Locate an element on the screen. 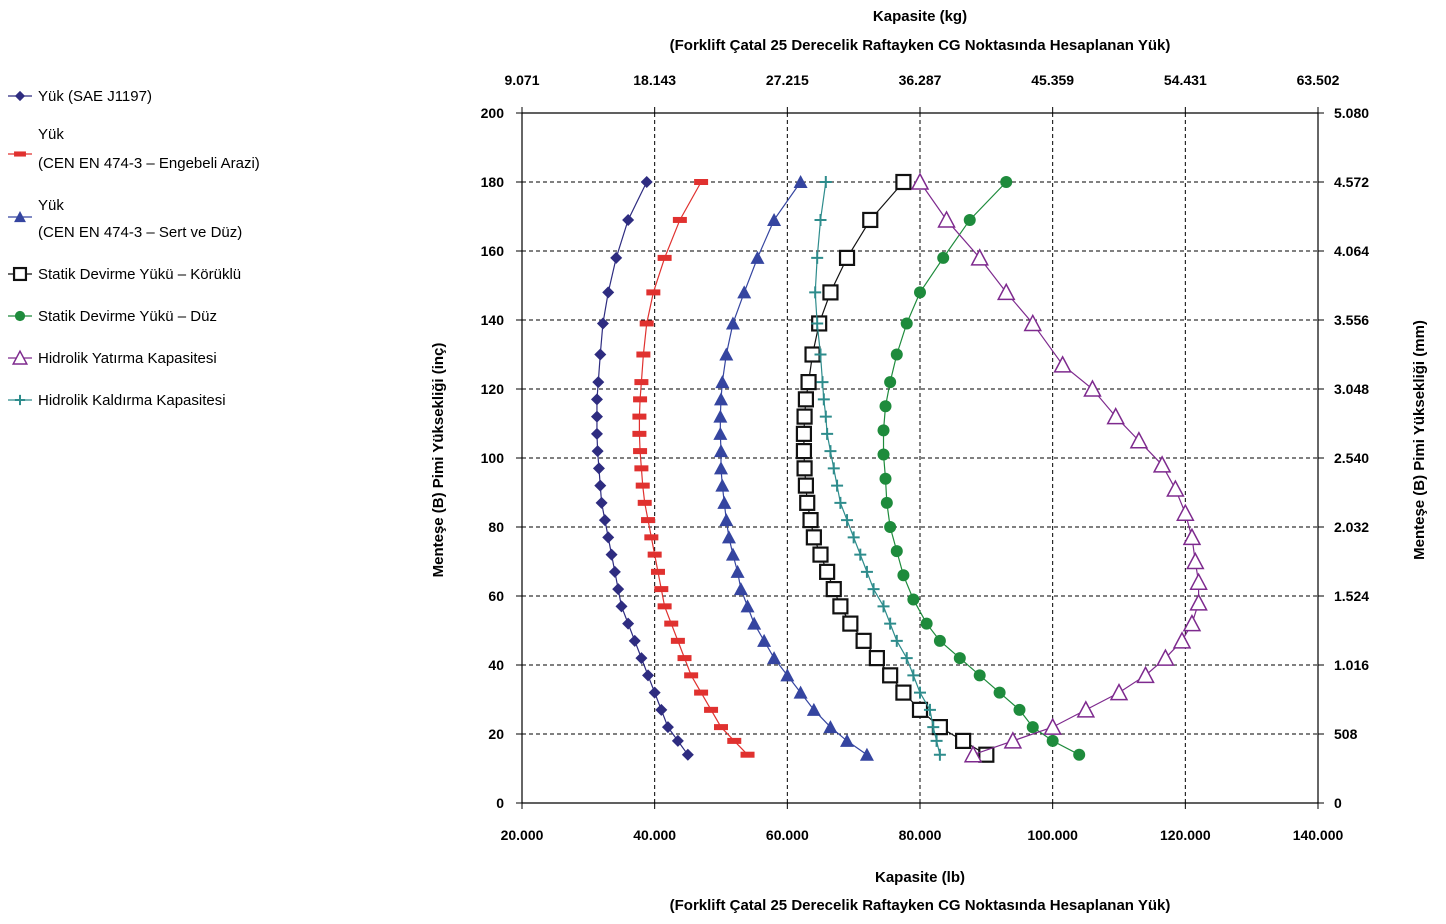 The width and height of the screenshot is (1446, 924). x-top-tick-label: 18.143 is located at coordinates (654, 80).